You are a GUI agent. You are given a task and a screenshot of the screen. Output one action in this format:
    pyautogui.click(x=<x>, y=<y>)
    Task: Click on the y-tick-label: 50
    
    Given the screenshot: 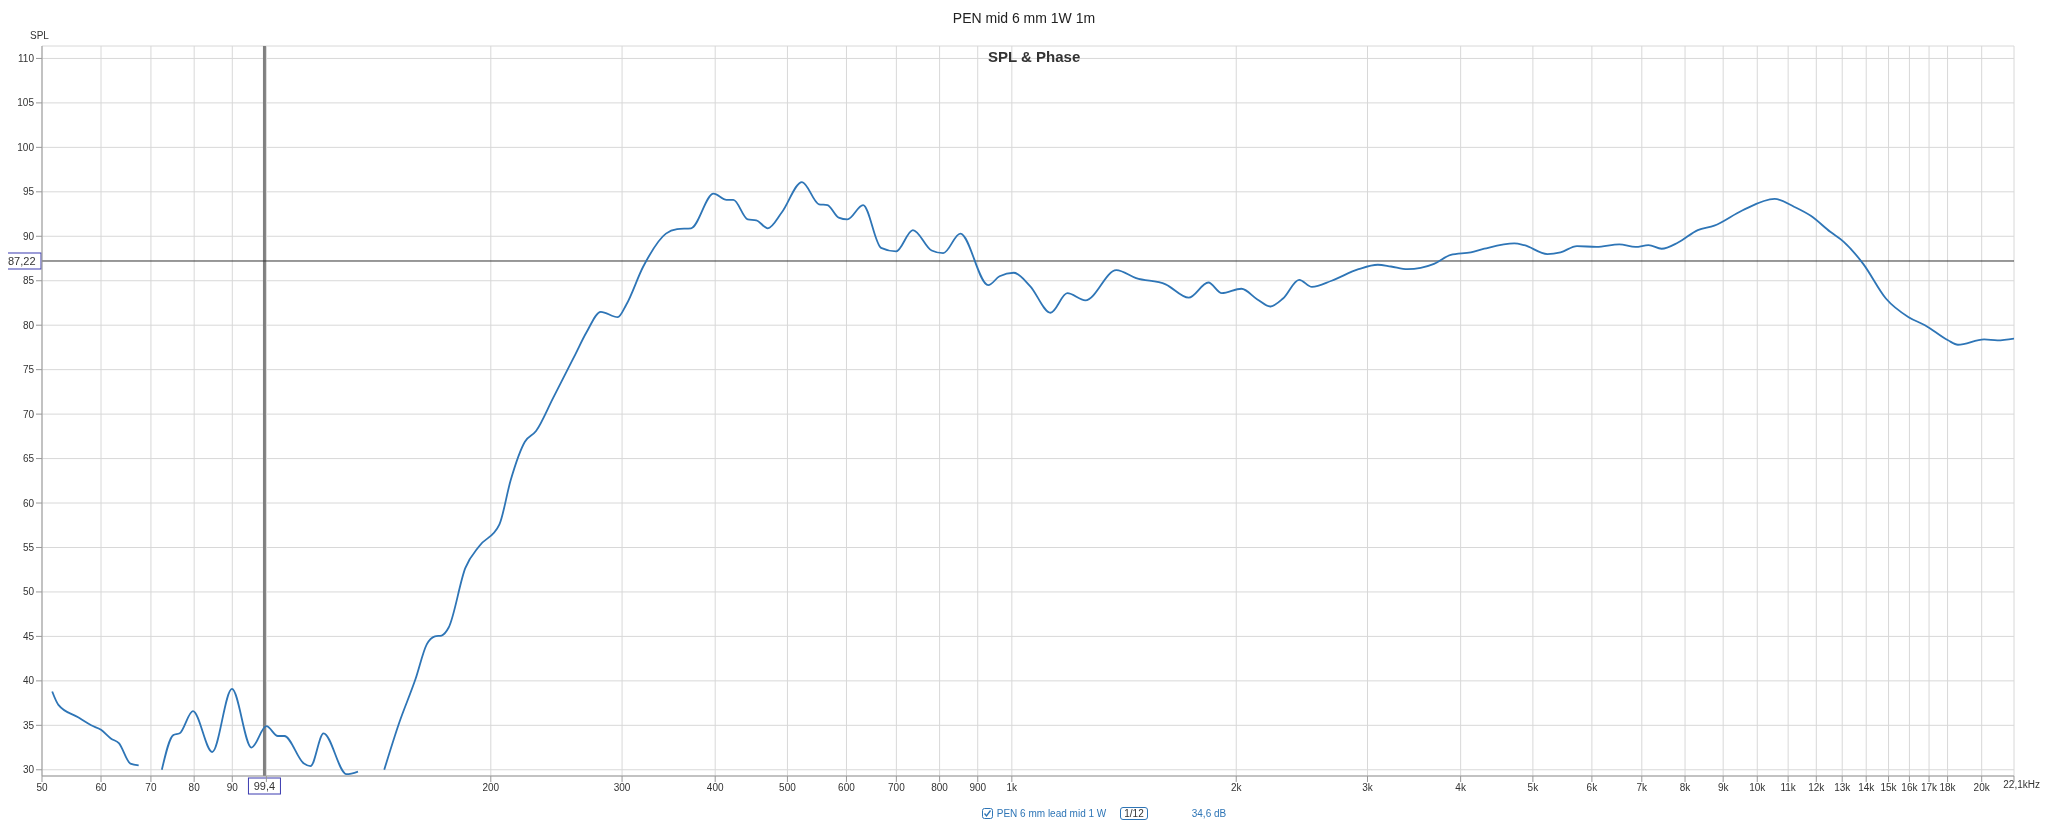 What is the action you would take?
    pyautogui.click(x=28, y=592)
    